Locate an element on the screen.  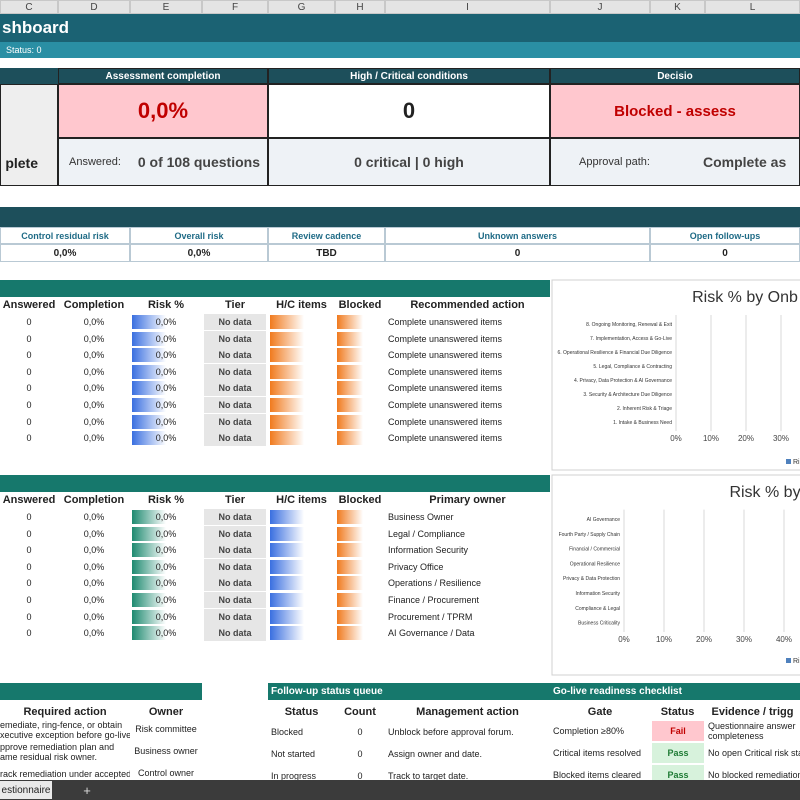
y-category-label: AI Governance is located at coordinates (604, 520).